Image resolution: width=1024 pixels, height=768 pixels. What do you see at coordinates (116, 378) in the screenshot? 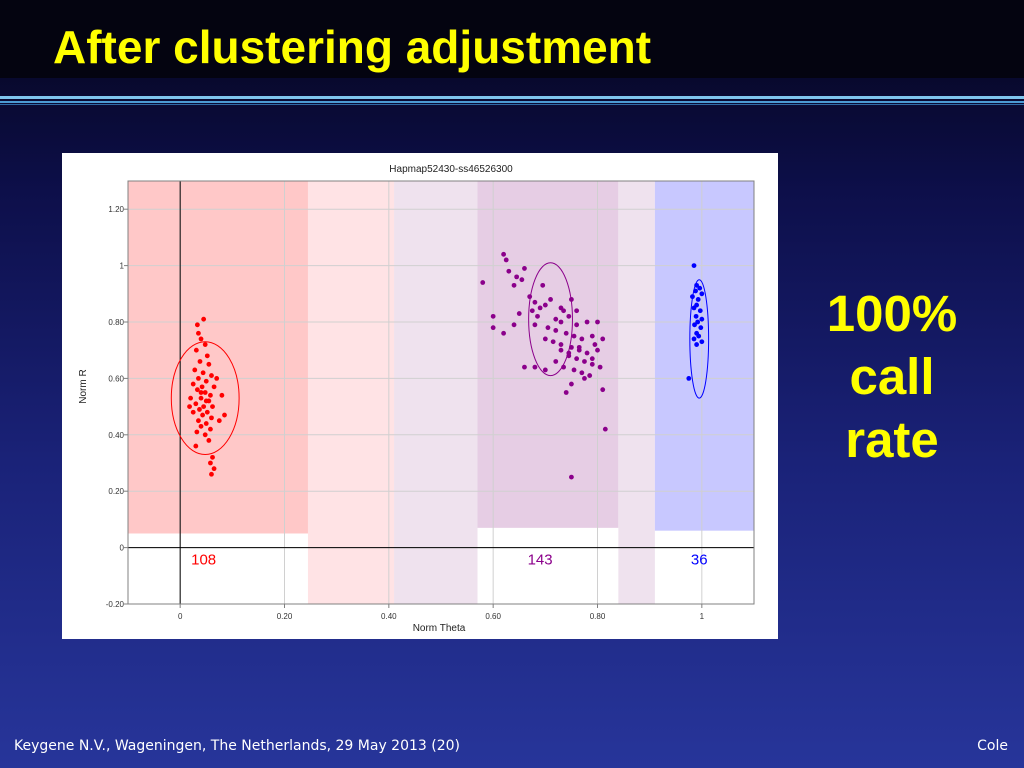
I see `y-tick-label: 0.60` at bounding box center [116, 378].